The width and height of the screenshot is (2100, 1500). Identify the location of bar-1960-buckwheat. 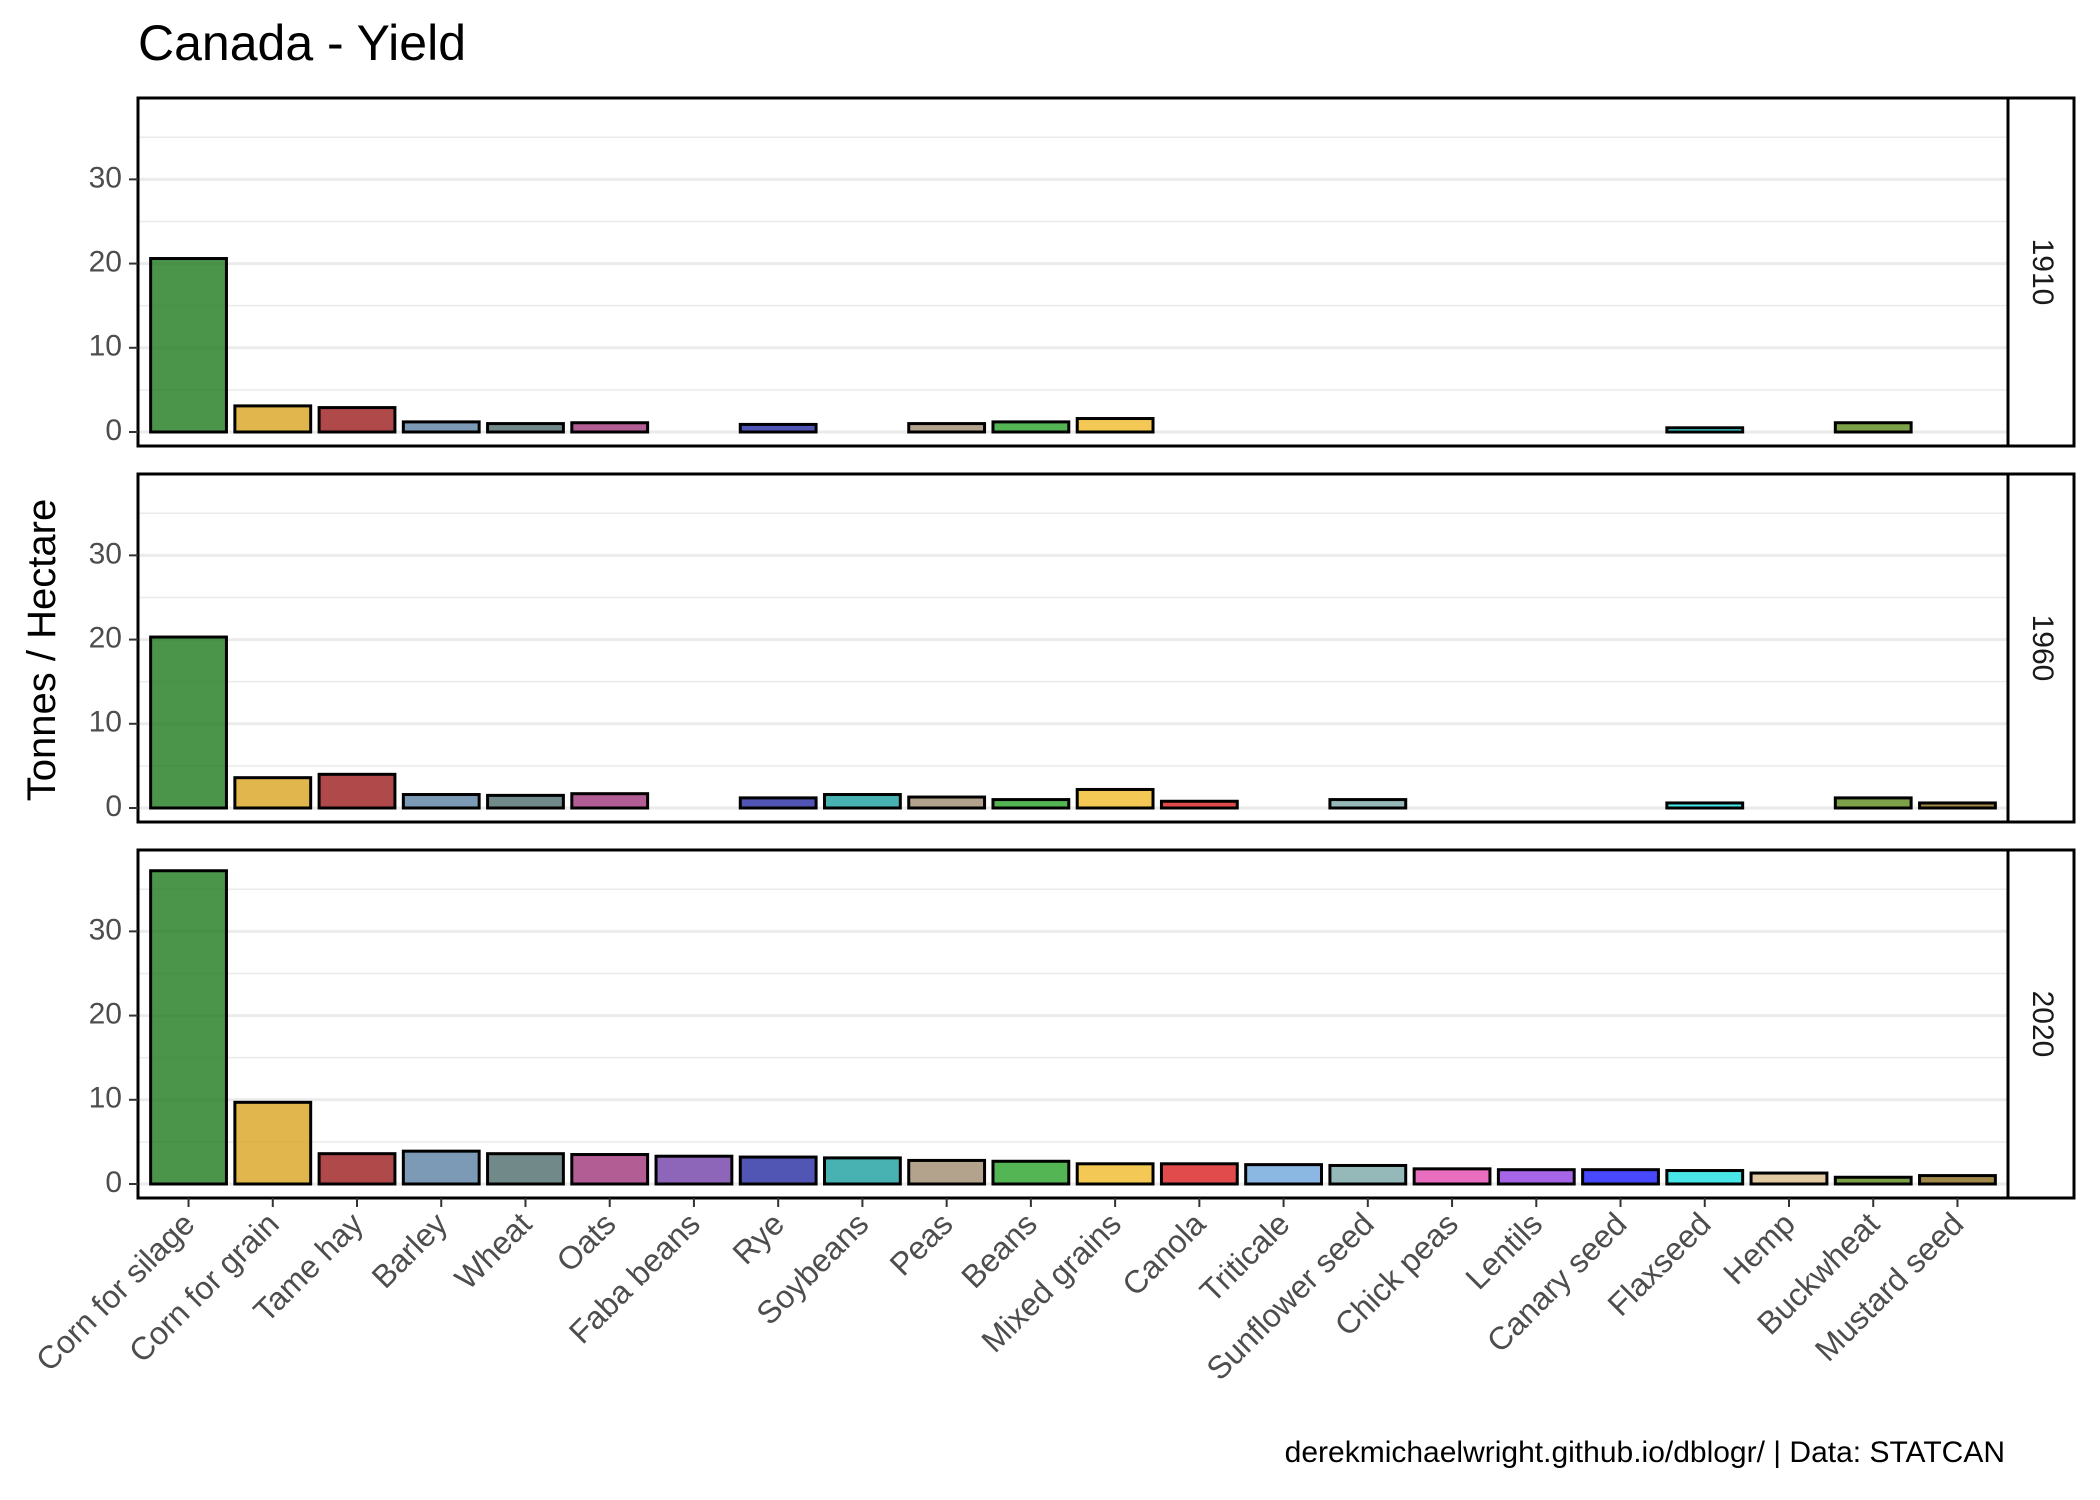
(1873, 803).